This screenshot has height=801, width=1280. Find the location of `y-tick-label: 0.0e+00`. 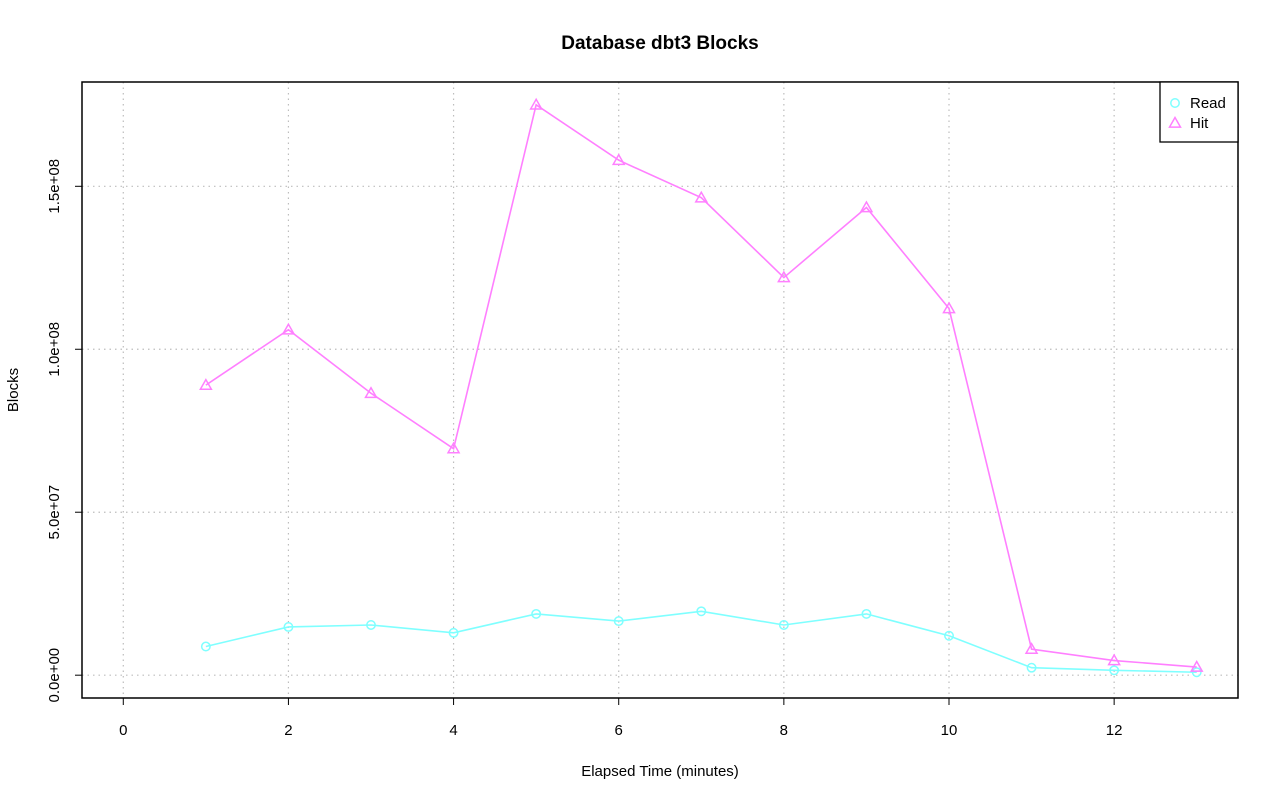

y-tick-label: 0.0e+00 is located at coordinates (54, 675).